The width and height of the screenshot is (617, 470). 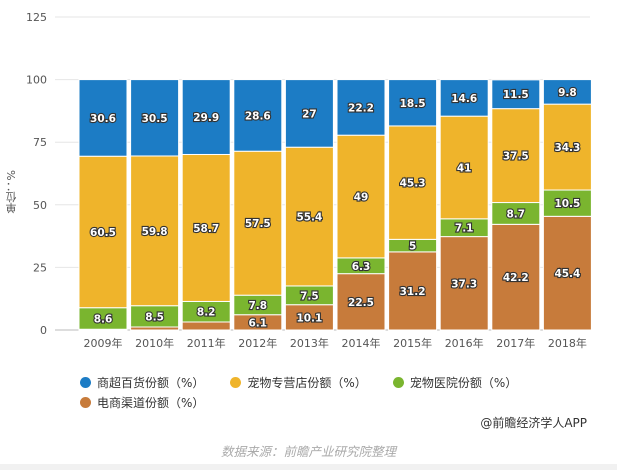 I want to click on y-axis-label: 单位：%, so click(x=11, y=192).